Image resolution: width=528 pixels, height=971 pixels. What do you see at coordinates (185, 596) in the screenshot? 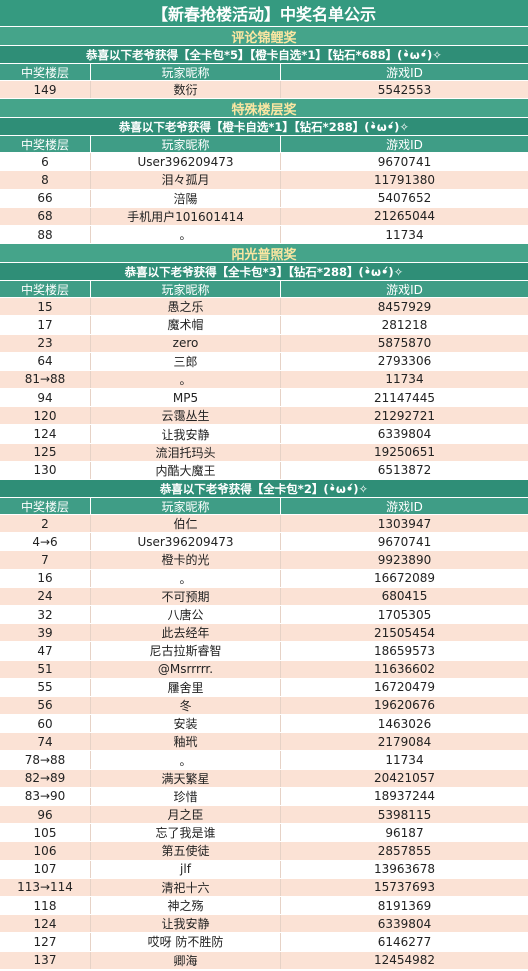
I see `cell: 不可预期` at bounding box center [185, 596].